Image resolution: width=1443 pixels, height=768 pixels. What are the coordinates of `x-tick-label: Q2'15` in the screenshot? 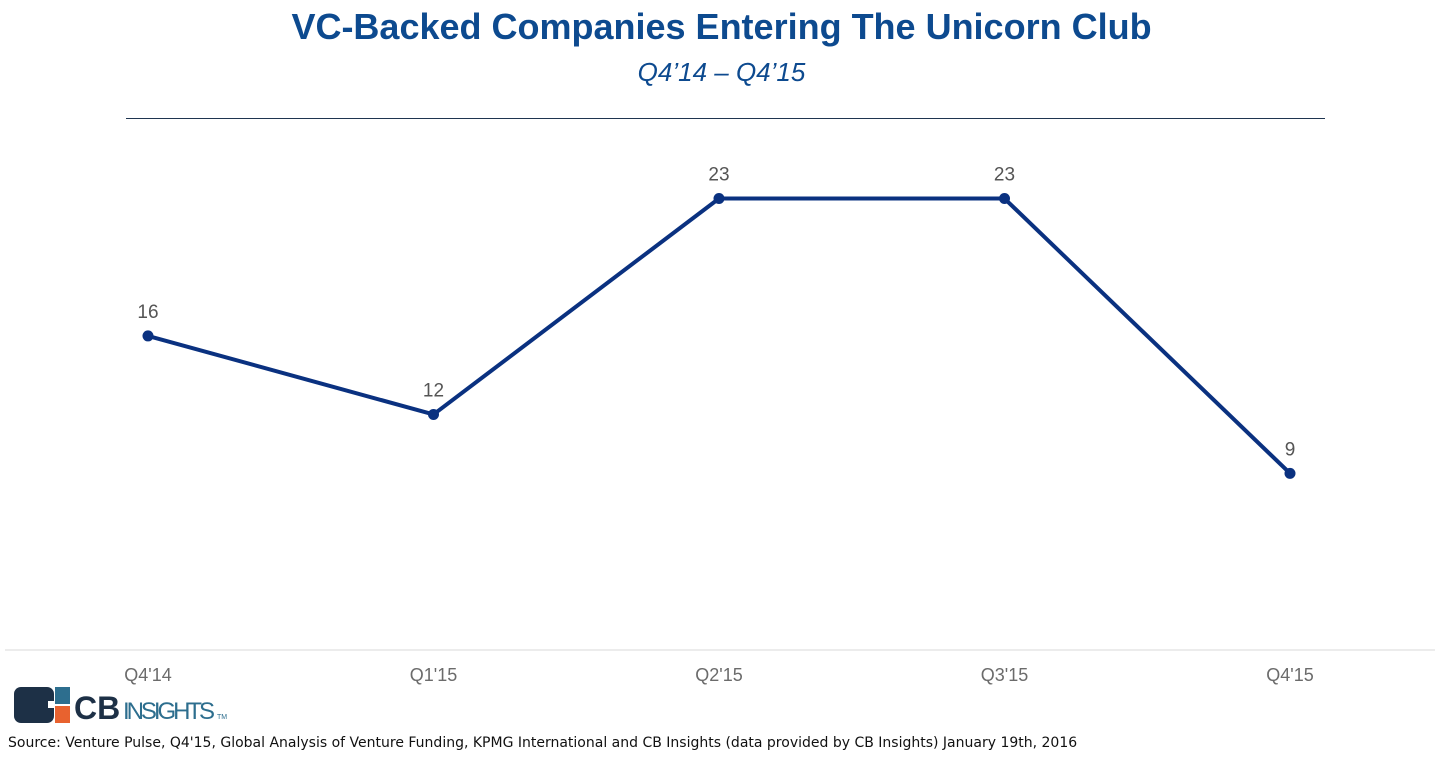 It's located at (718, 675).